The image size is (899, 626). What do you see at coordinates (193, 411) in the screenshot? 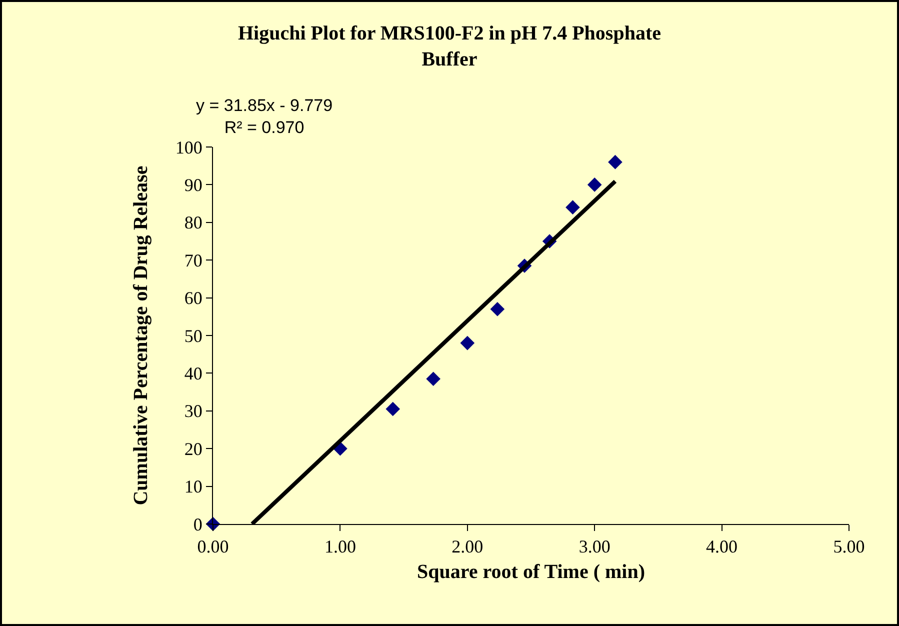
I see `y-tick-label: 30` at bounding box center [193, 411].